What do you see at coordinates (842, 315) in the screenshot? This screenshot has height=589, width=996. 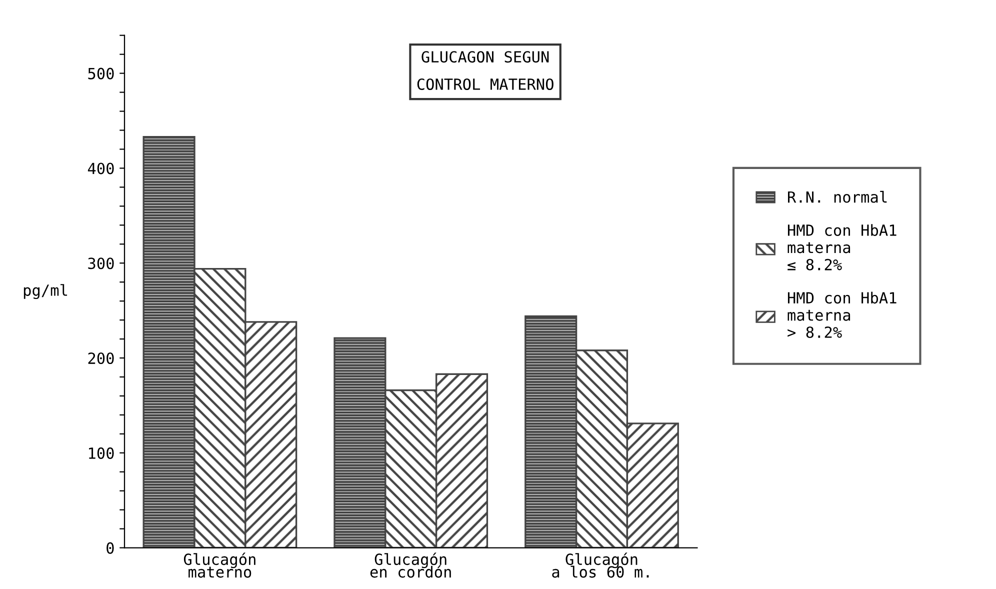 I see `legend-label: HMD con HbA1 materna > 8.2%` at bounding box center [842, 315].